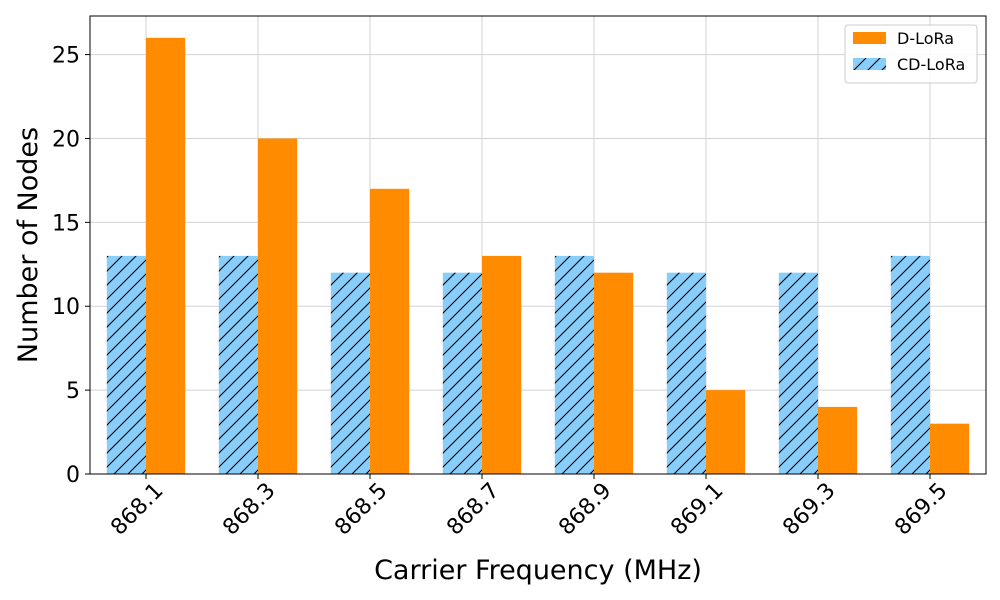 The image size is (1000, 600). Describe the element at coordinates (66, 56) in the screenshot. I see `y-tick-label: 25` at that location.